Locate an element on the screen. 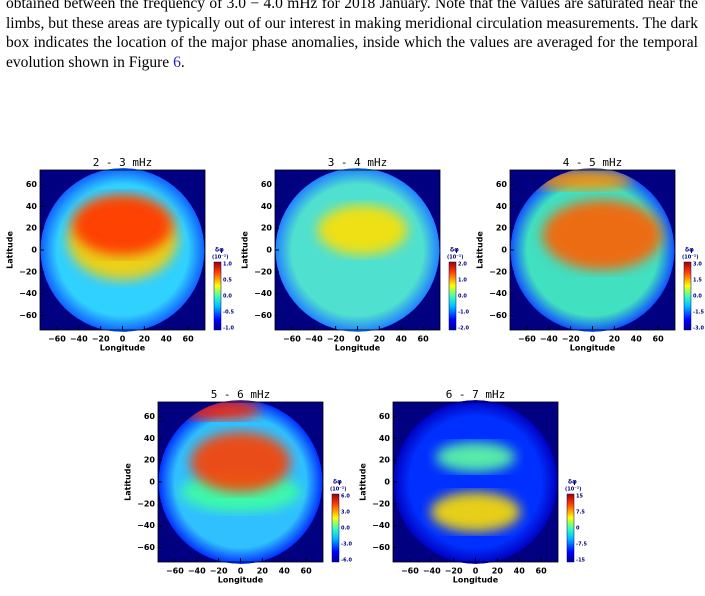 The image size is (705, 596). colorbar-tick-label: 1.0 is located at coordinates (462, 281).